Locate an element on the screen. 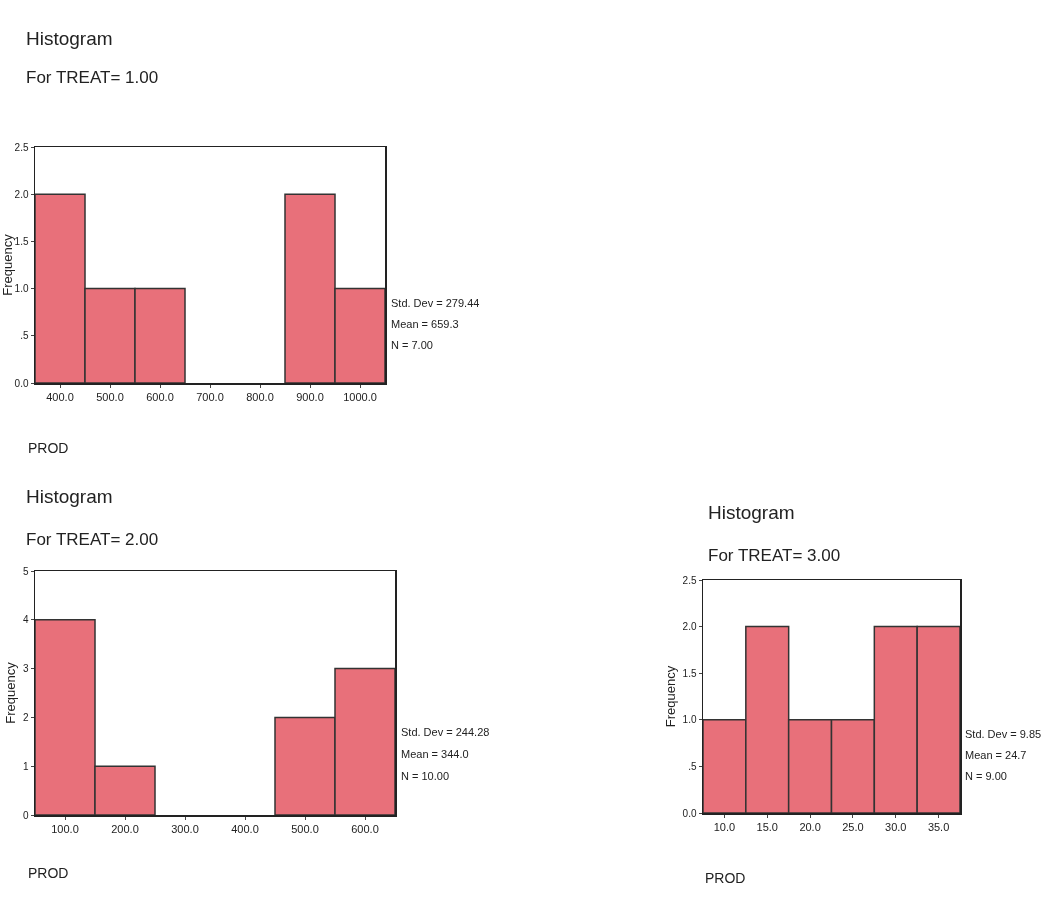 This screenshot has height=911, width=1053. x-tick-label: 25.0 is located at coordinates (853, 826).